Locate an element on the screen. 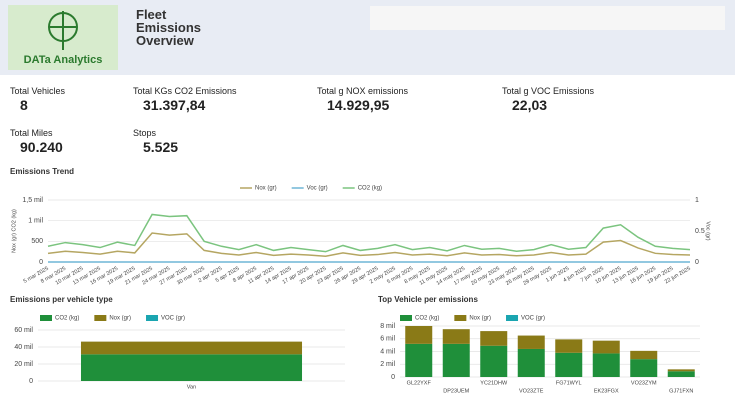 The width and height of the screenshot is (735, 413). y-tick-label: 8 mil is located at coordinates (387, 326).